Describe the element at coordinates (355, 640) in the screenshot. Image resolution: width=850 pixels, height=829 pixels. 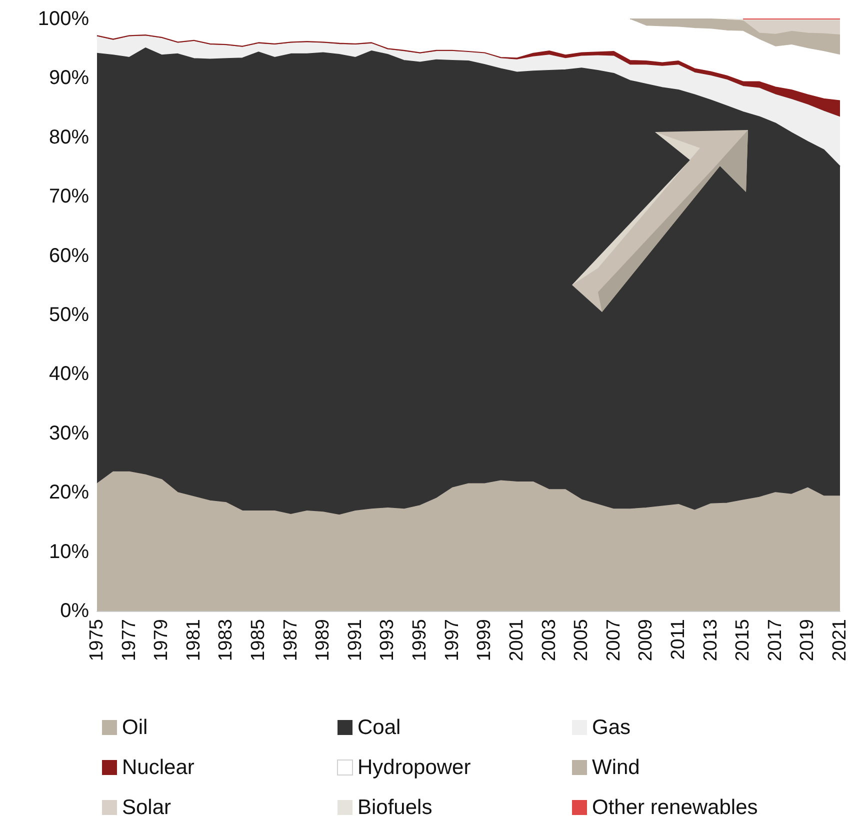
I see `x-tick-label: 1991` at that location.